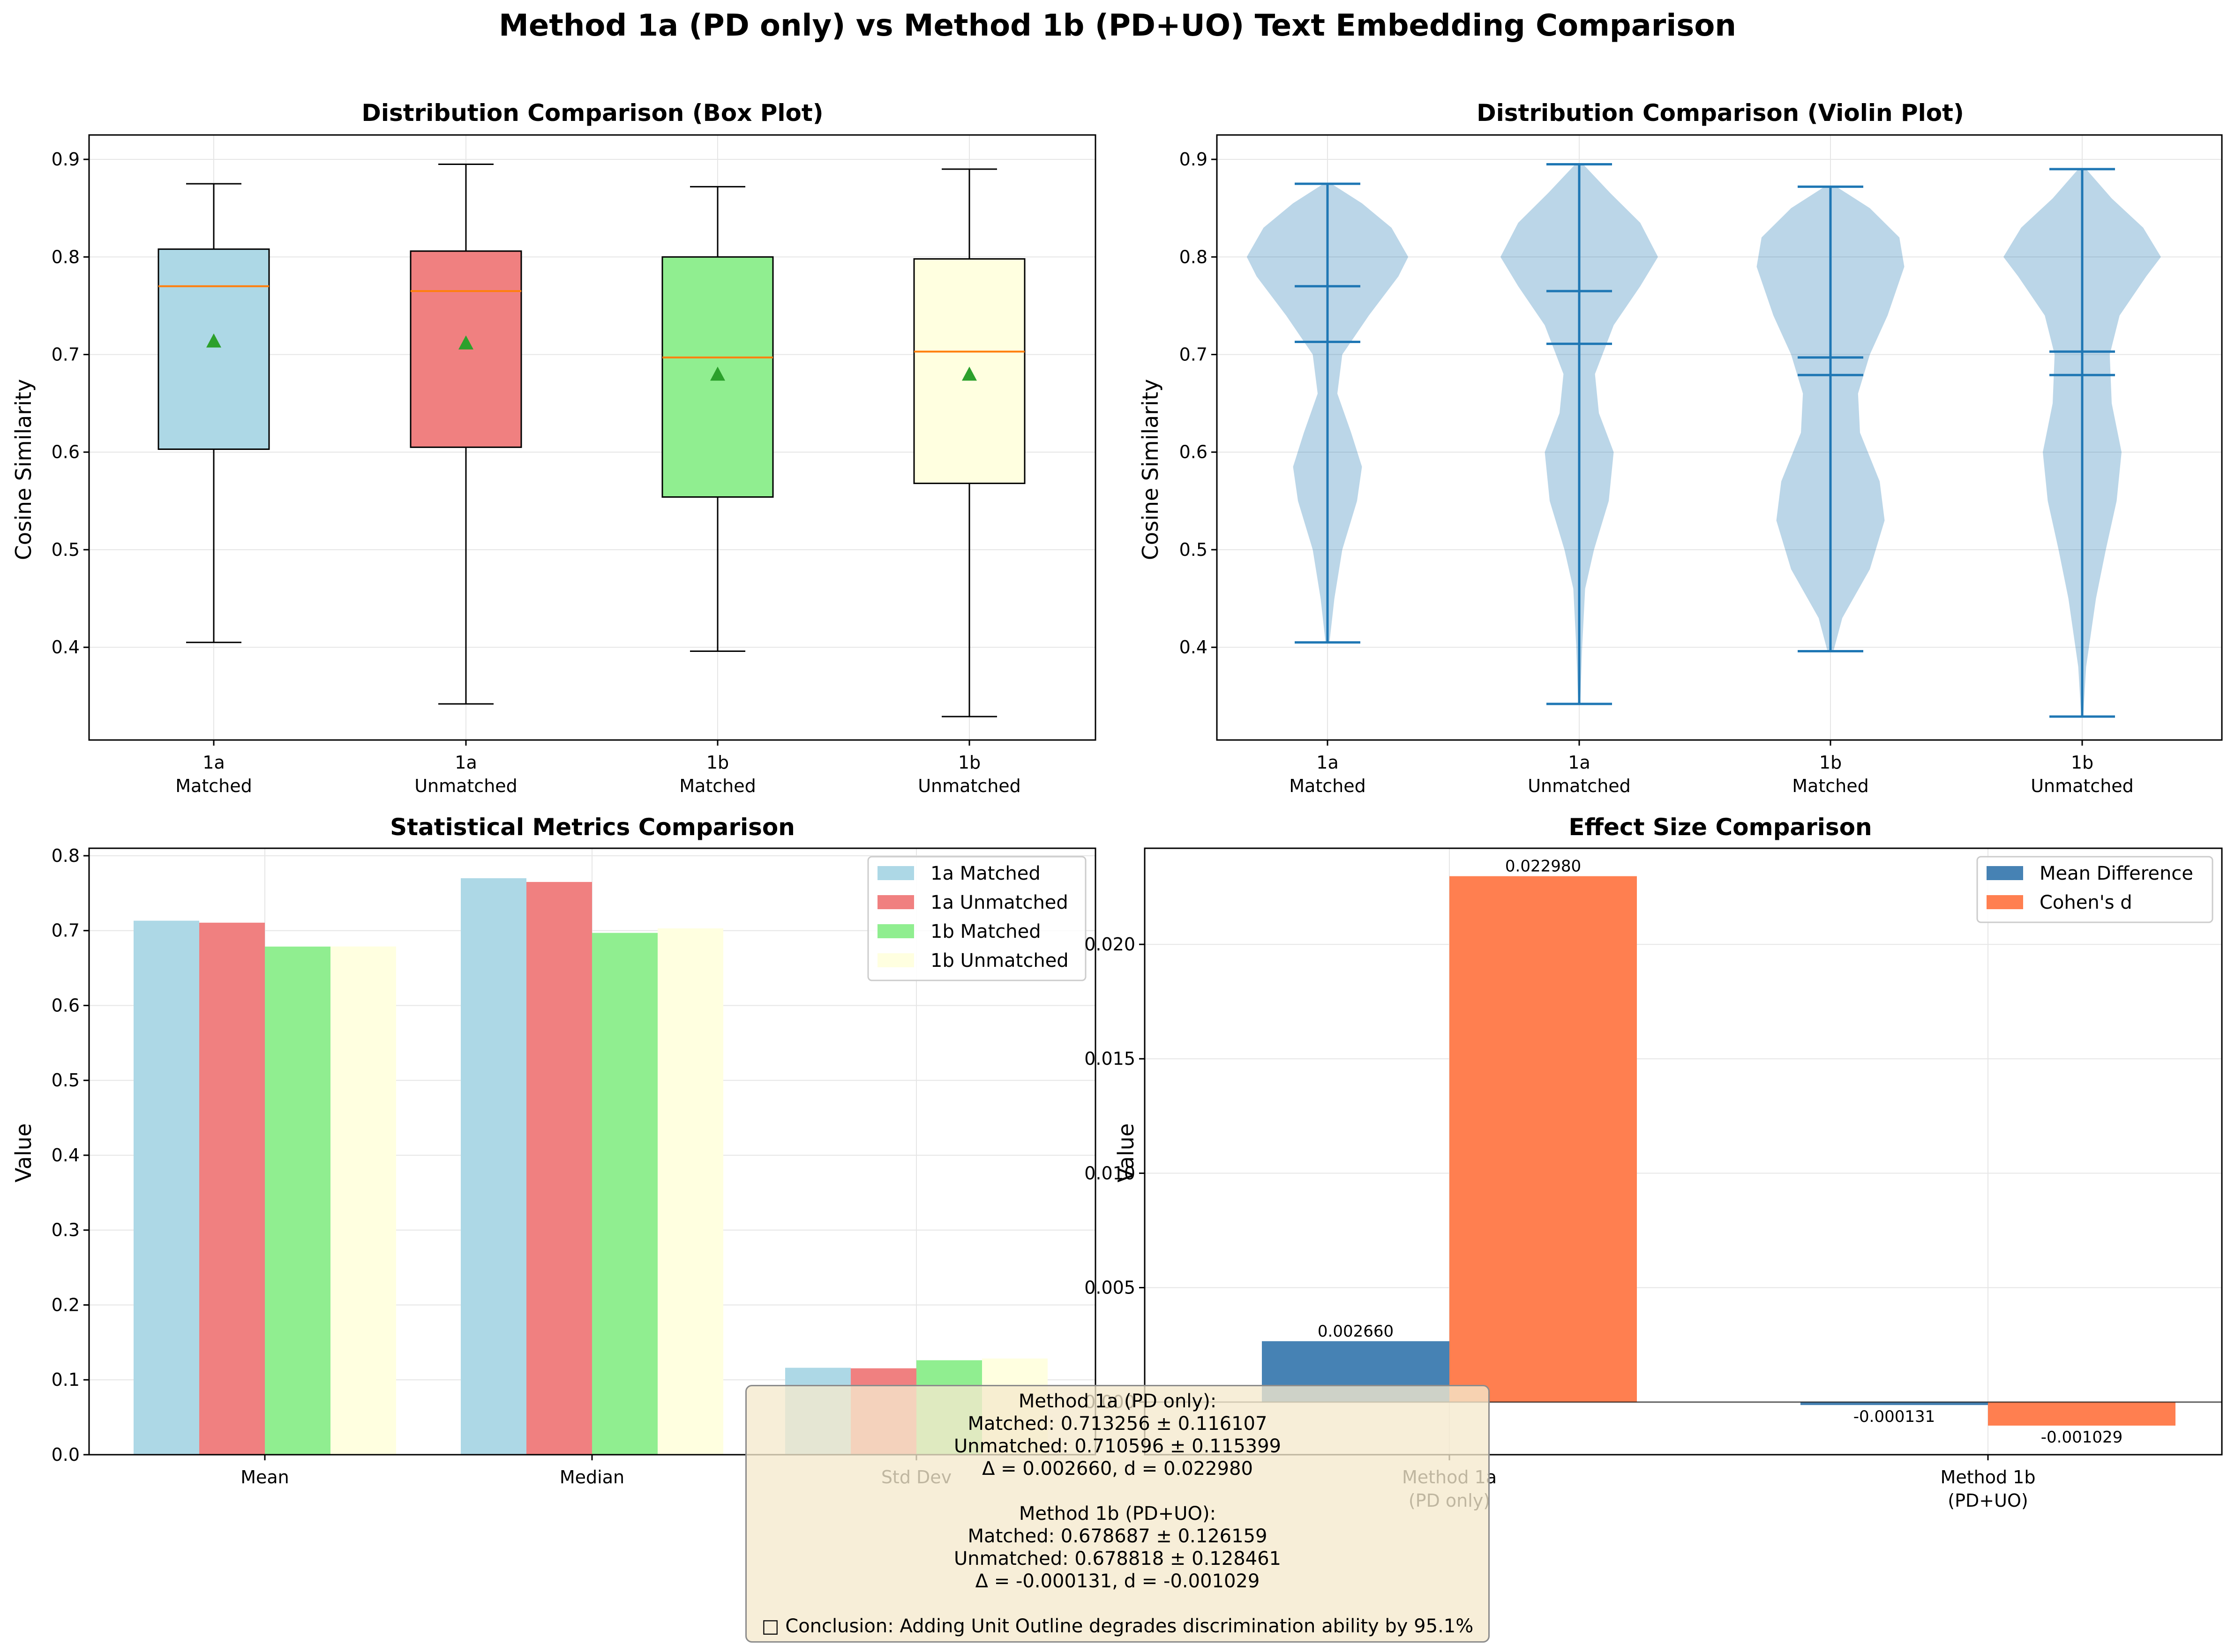  I want to click on effect-size-data-label: 0.002660, so click(1356, 1332).